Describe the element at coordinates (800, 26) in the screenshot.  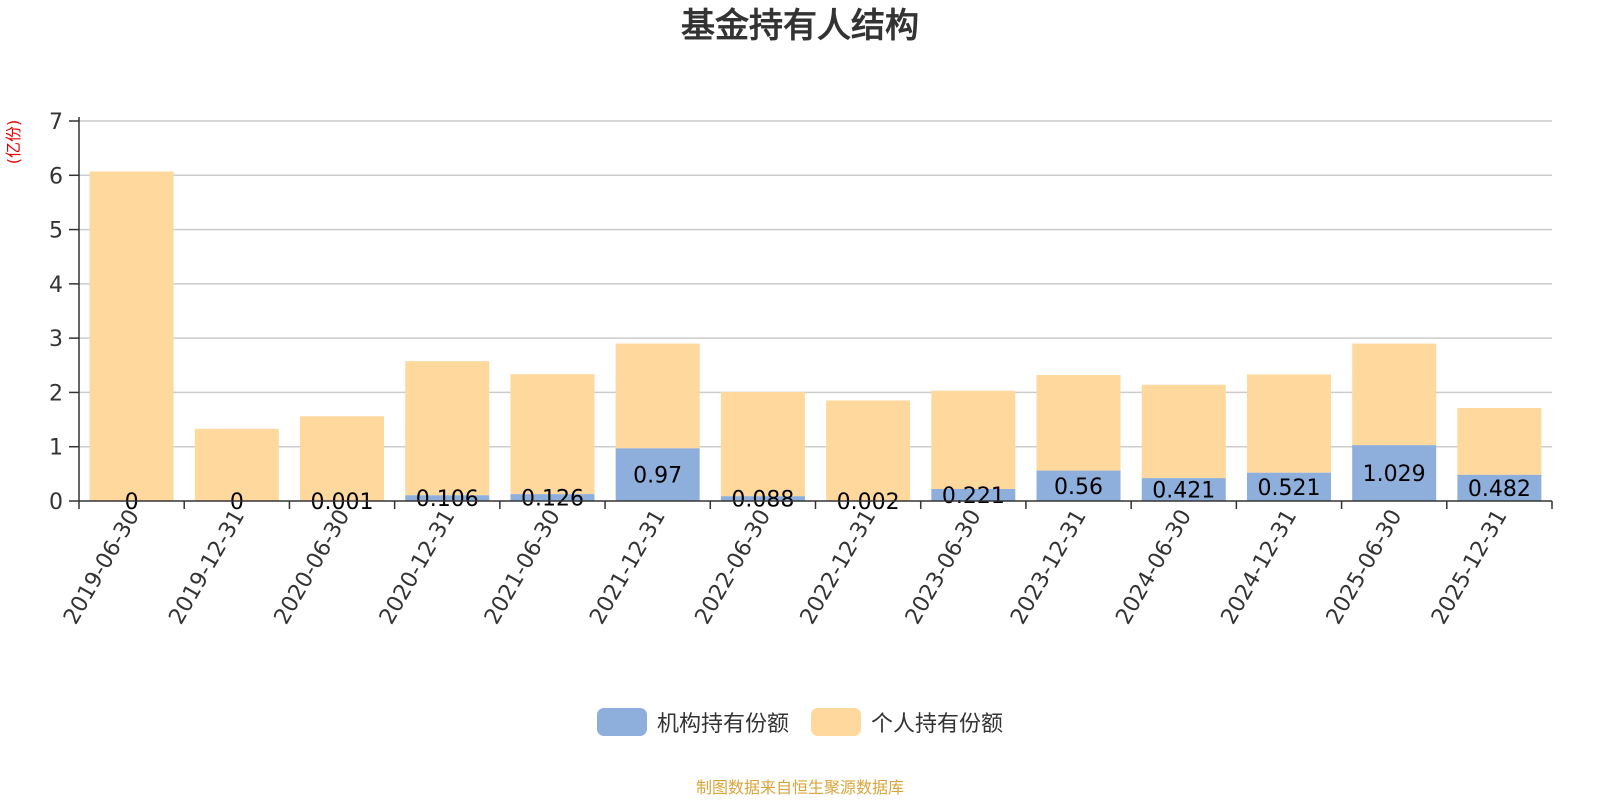
I see `chart-title: 基金持有人结构` at that location.